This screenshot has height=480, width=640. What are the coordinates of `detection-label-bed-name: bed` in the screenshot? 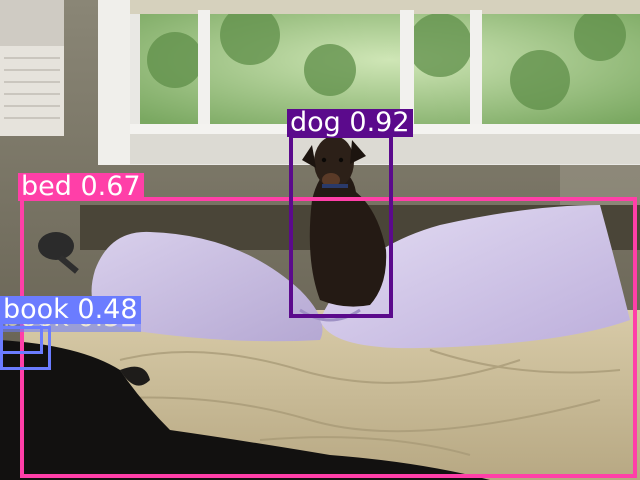 It's located at (46, 186).